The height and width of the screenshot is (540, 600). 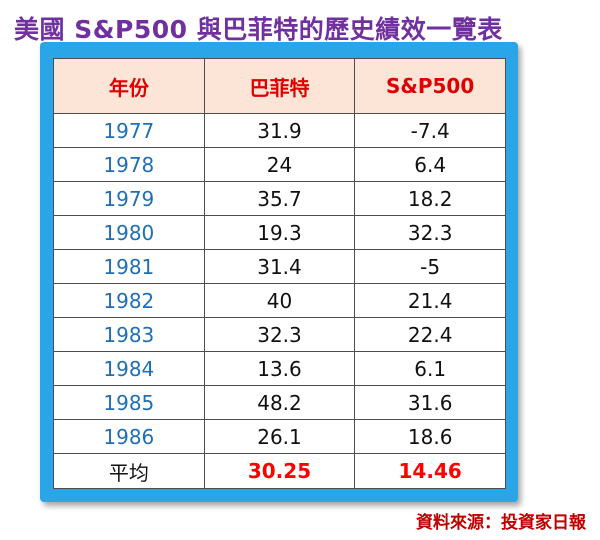 I want to click on table-row: 1977 31.9 -7.4, so click(x=279, y=130).